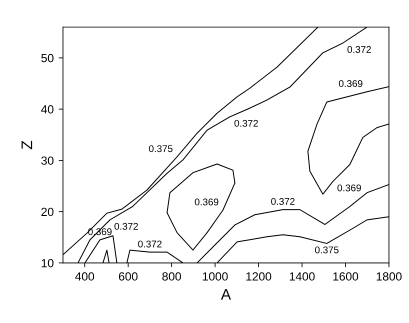  What do you see at coordinates (345, 276) in the screenshot?
I see `x-tick-label: 1600` at bounding box center [345, 276].